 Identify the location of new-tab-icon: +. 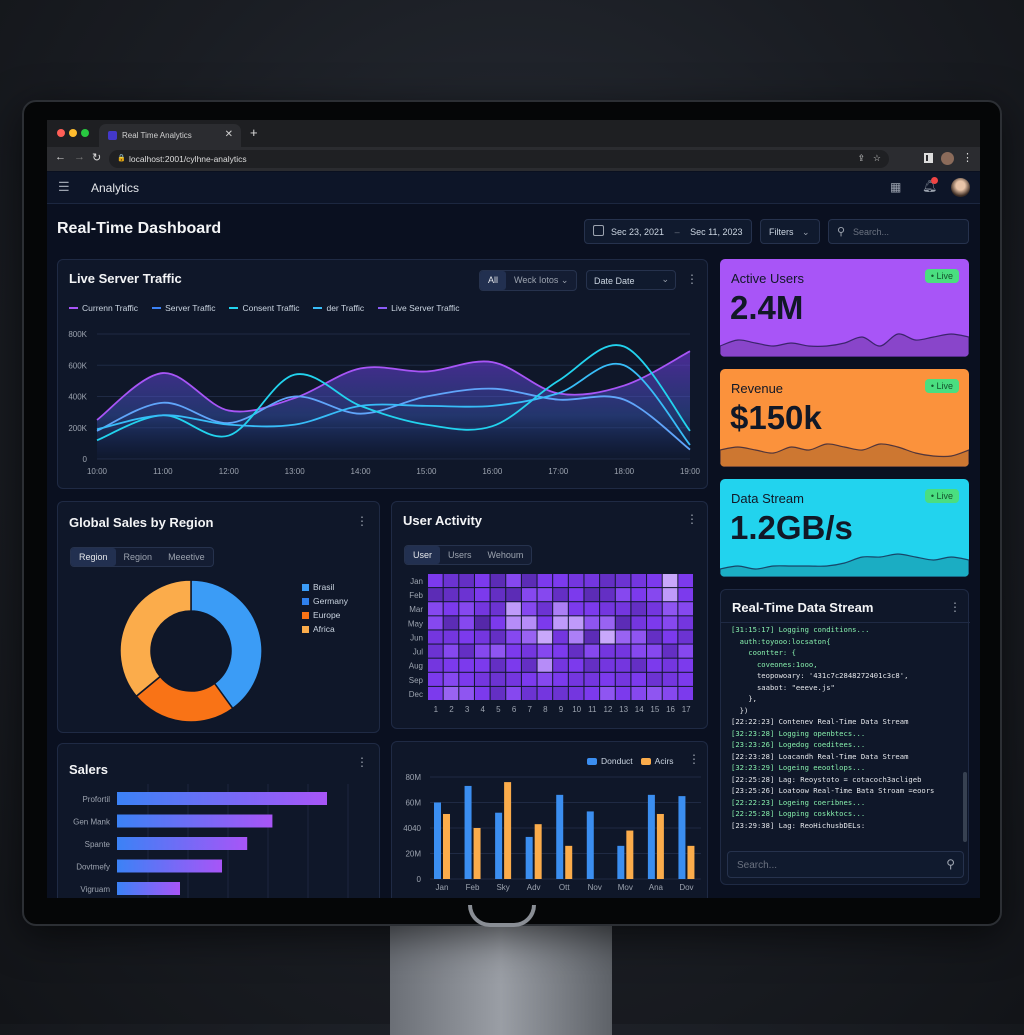
(254, 132).